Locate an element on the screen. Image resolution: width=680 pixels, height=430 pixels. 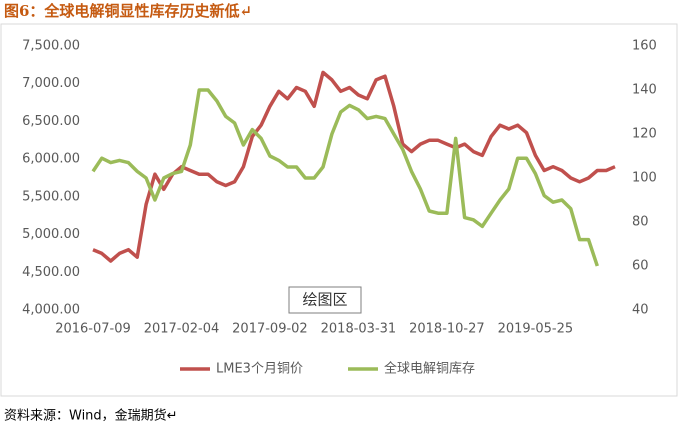
y2-tick-label: 160 is located at coordinates (644, 46).